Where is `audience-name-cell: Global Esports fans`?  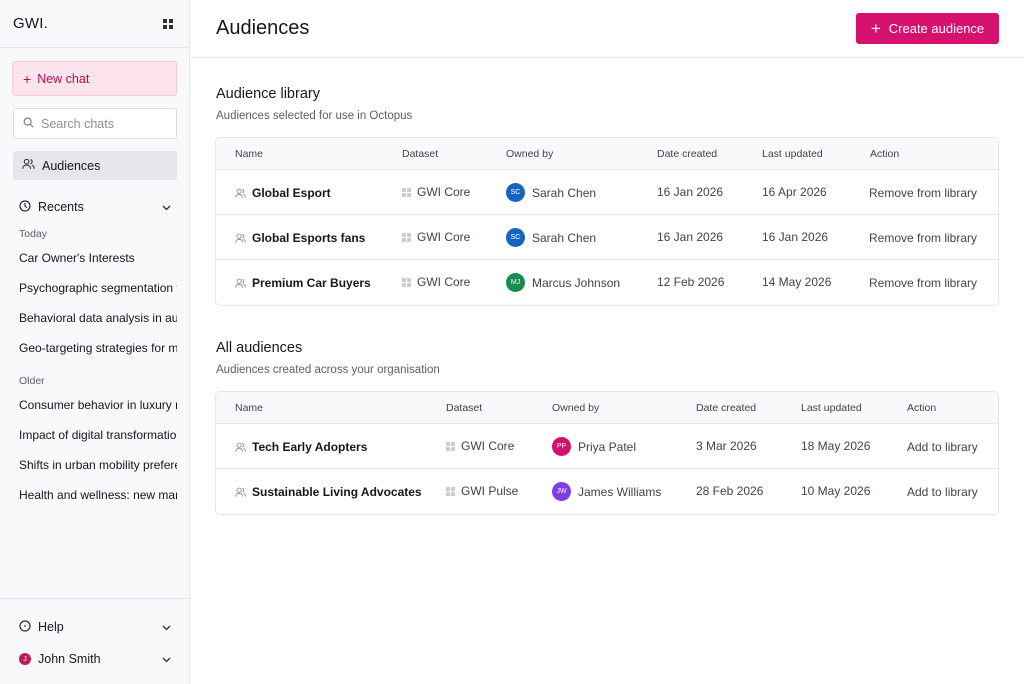 audience-name-cell: Global Esports fans is located at coordinates (300, 238).